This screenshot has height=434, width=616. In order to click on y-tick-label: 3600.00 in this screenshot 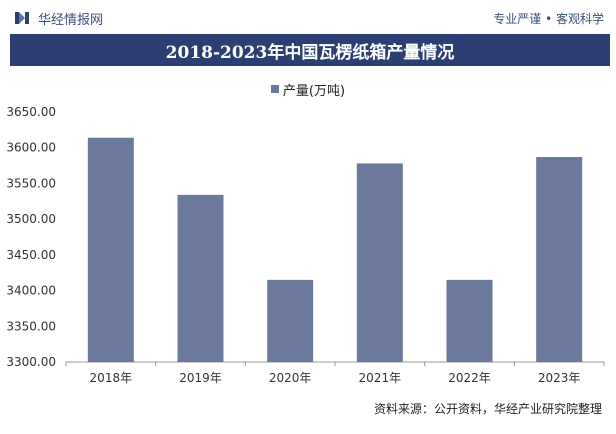, I will do `click(31, 148)`.